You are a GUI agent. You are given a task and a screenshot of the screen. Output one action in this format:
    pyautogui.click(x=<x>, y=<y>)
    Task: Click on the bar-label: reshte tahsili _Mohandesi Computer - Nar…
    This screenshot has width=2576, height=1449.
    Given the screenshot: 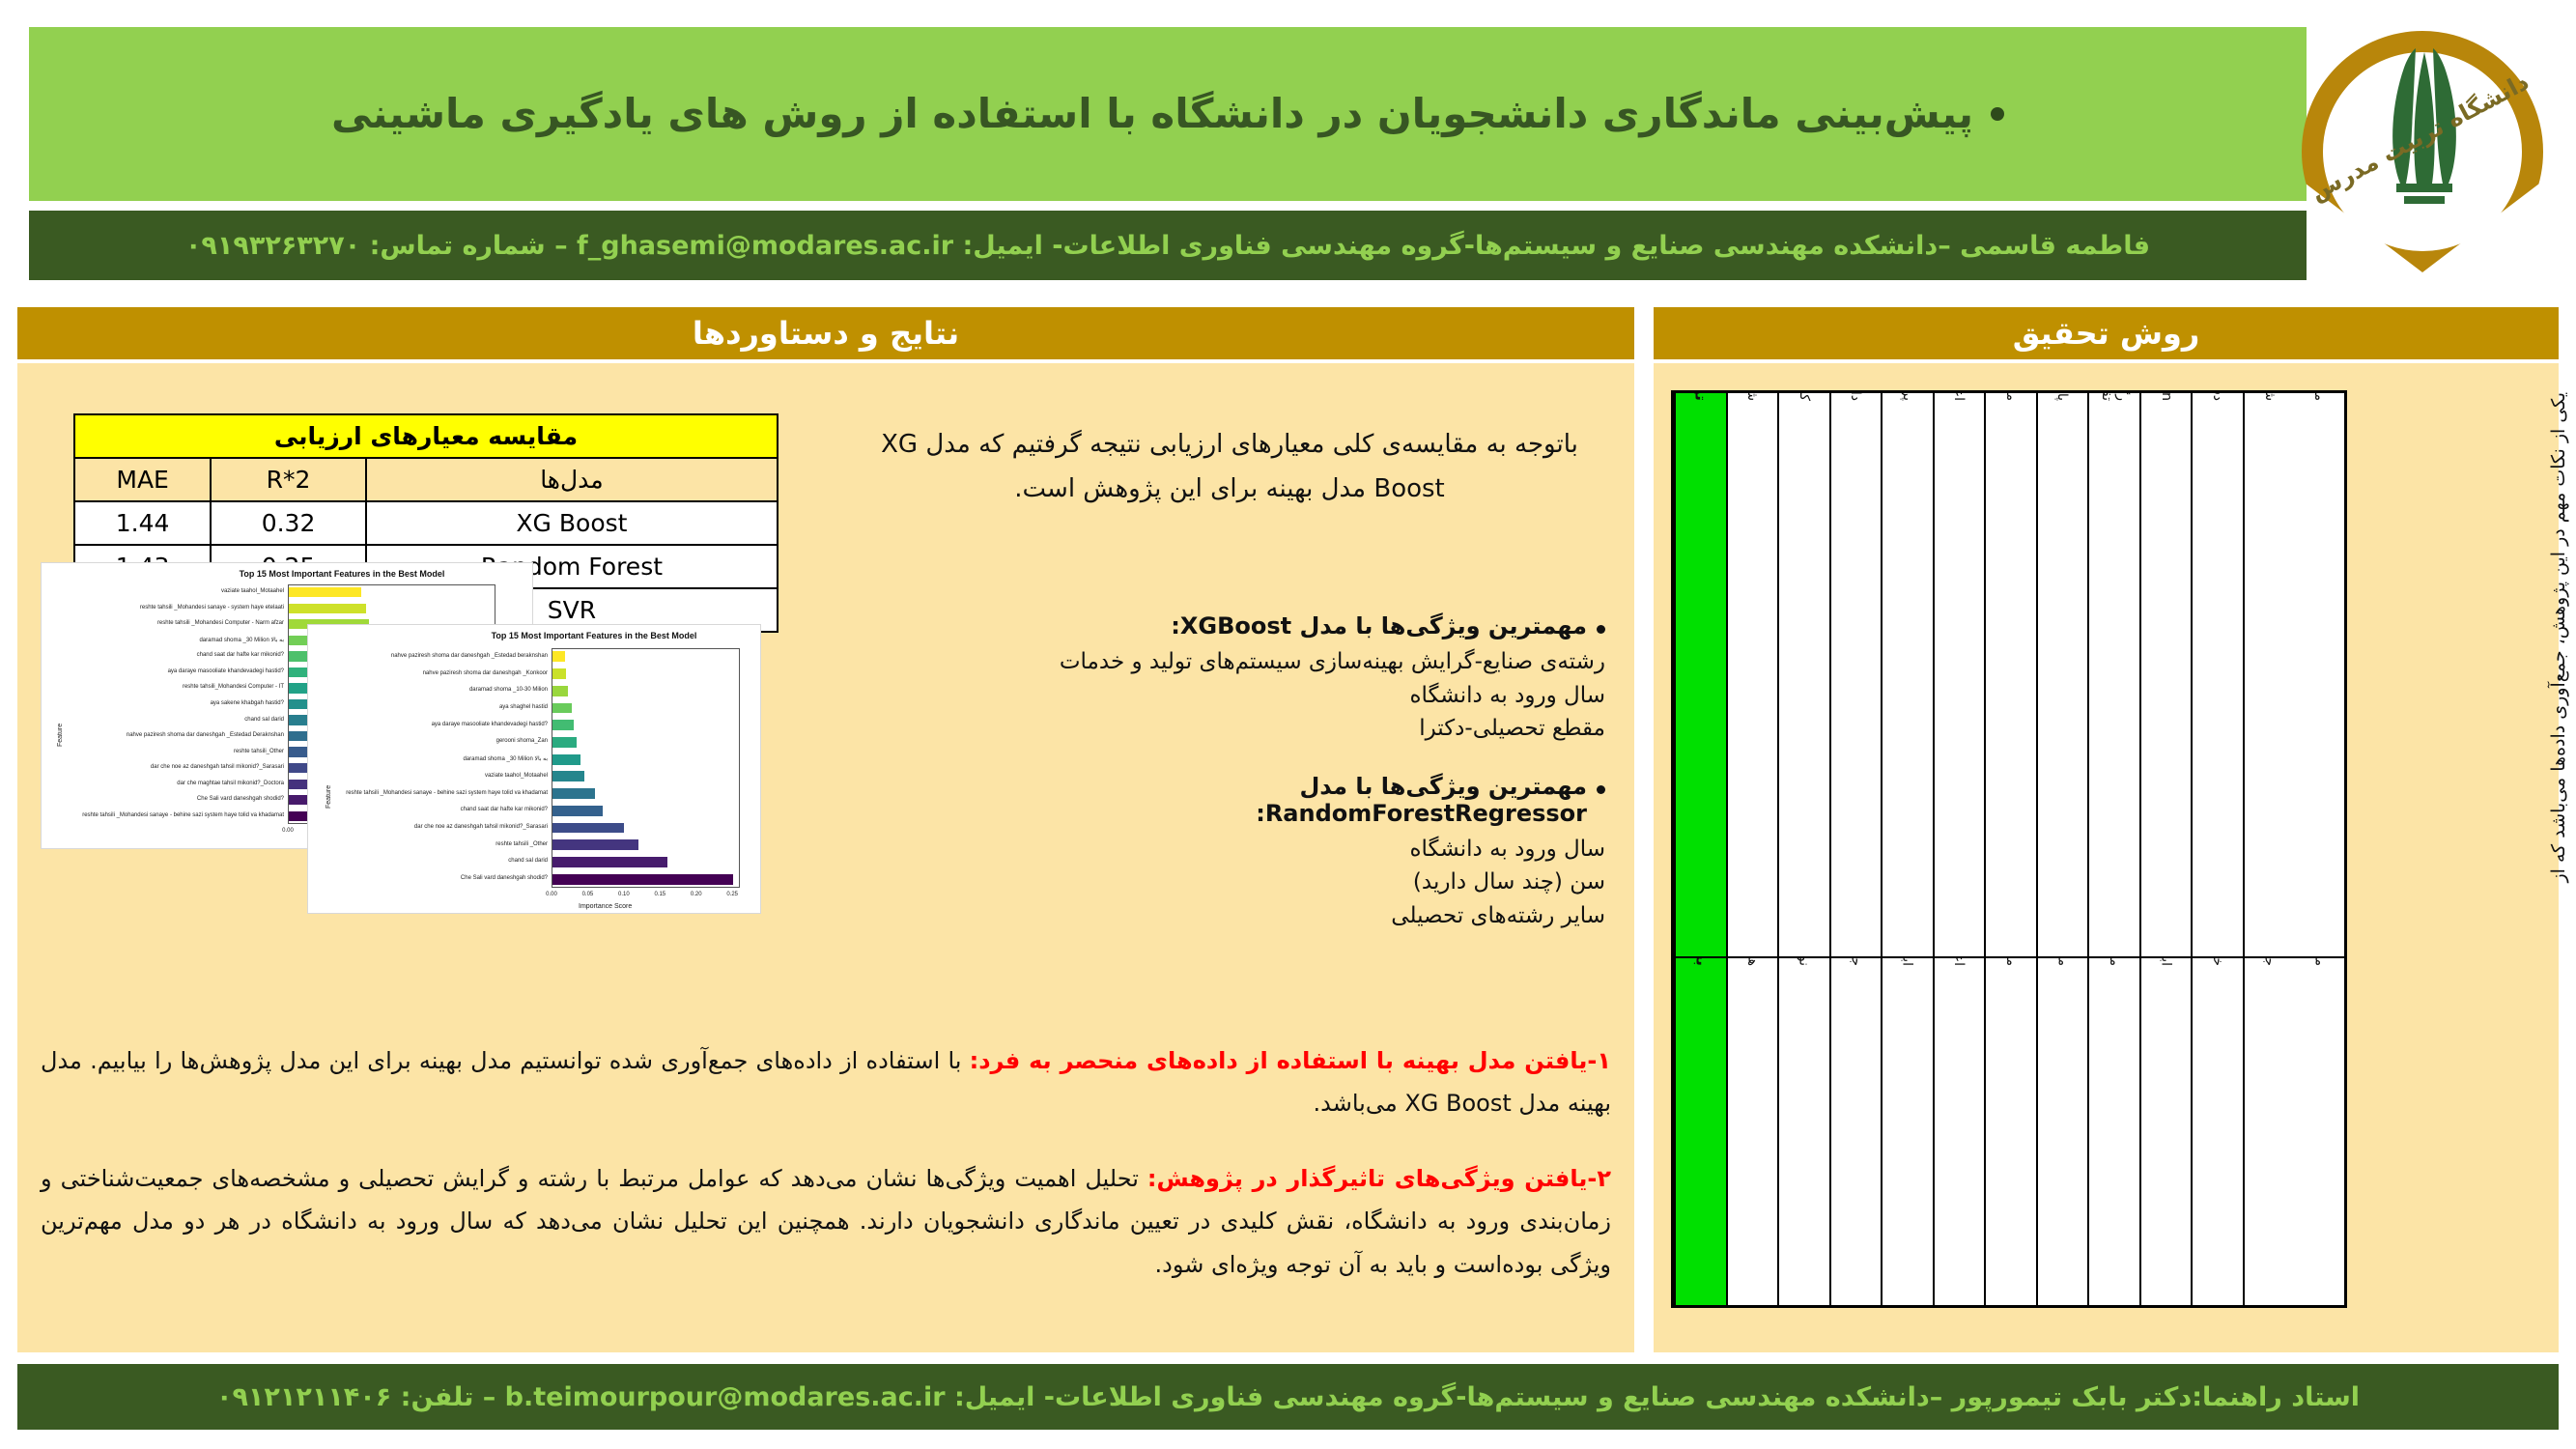 What is the action you would take?
    pyautogui.click(x=220, y=623)
    